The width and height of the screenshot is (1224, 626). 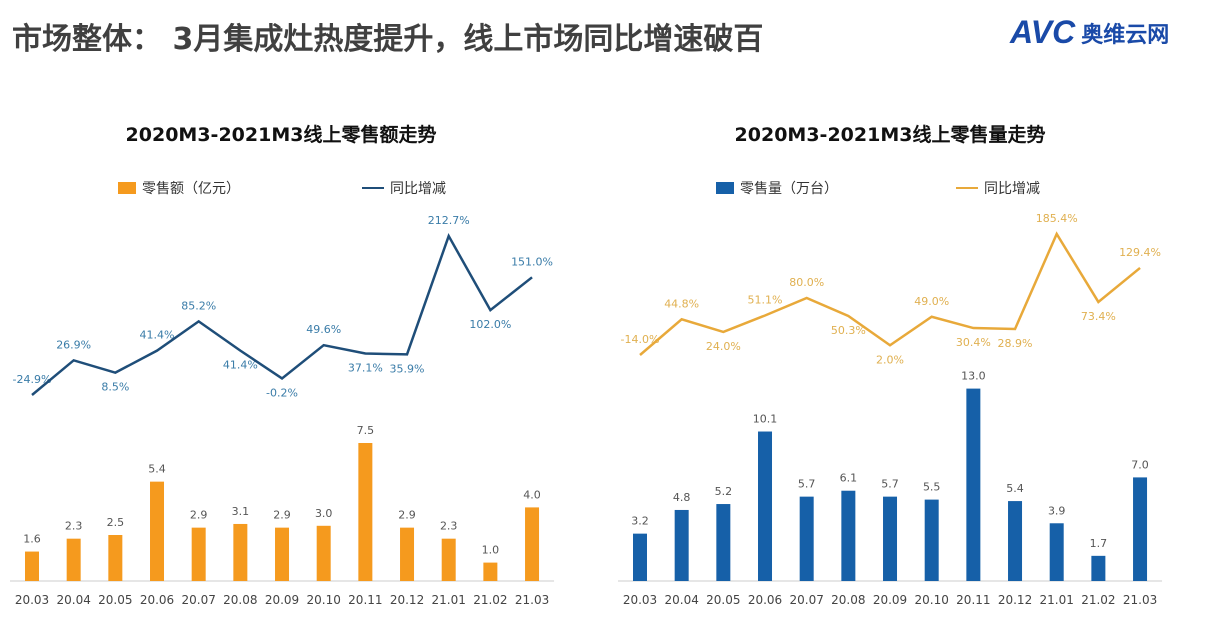 I want to click on x-tick-label: 20.12, so click(x=407, y=600).